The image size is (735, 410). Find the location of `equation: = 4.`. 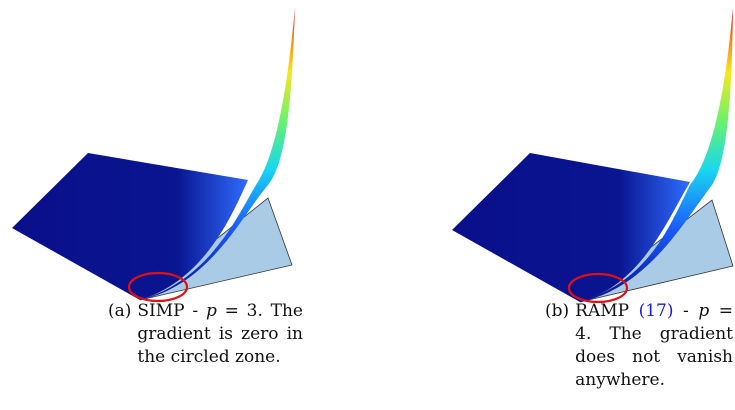

equation: = 4. is located at coordinates (654, 322).